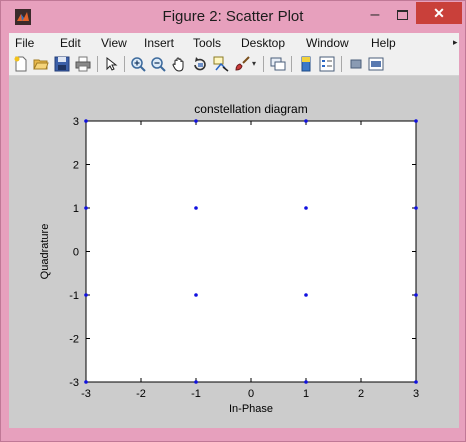 The image size is (466, 442). I want to click on x-tick-label: 1, so click(306, 394).